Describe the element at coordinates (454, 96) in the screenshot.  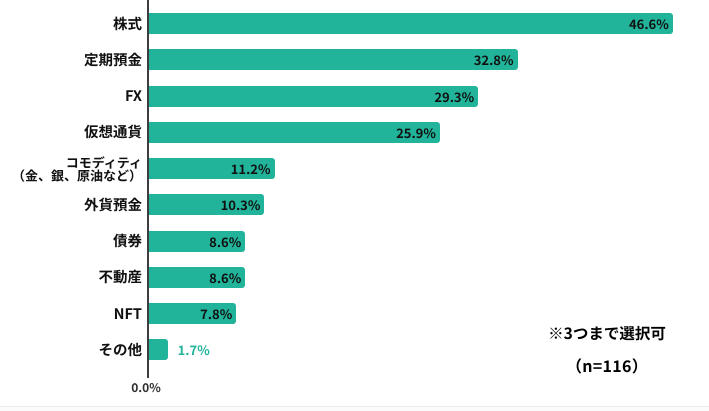
I see `value-label: 29.3%` at that location.